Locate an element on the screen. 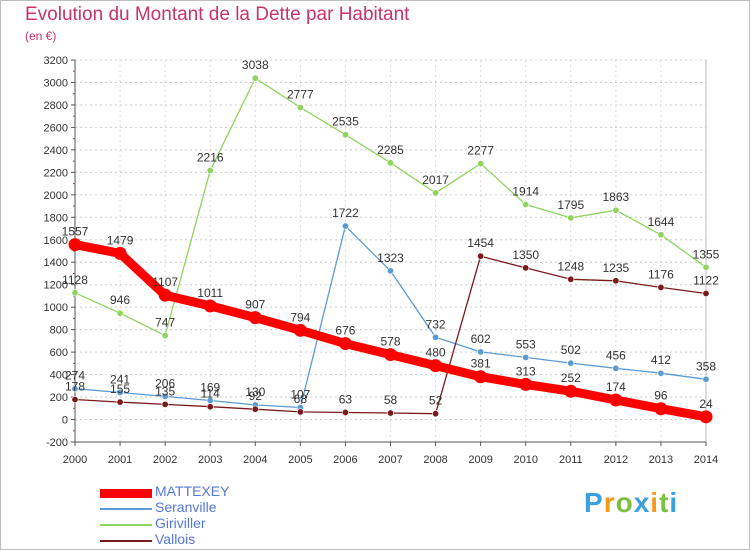  data-label-giriviller: 1914 is located at coordinates (525, 191).